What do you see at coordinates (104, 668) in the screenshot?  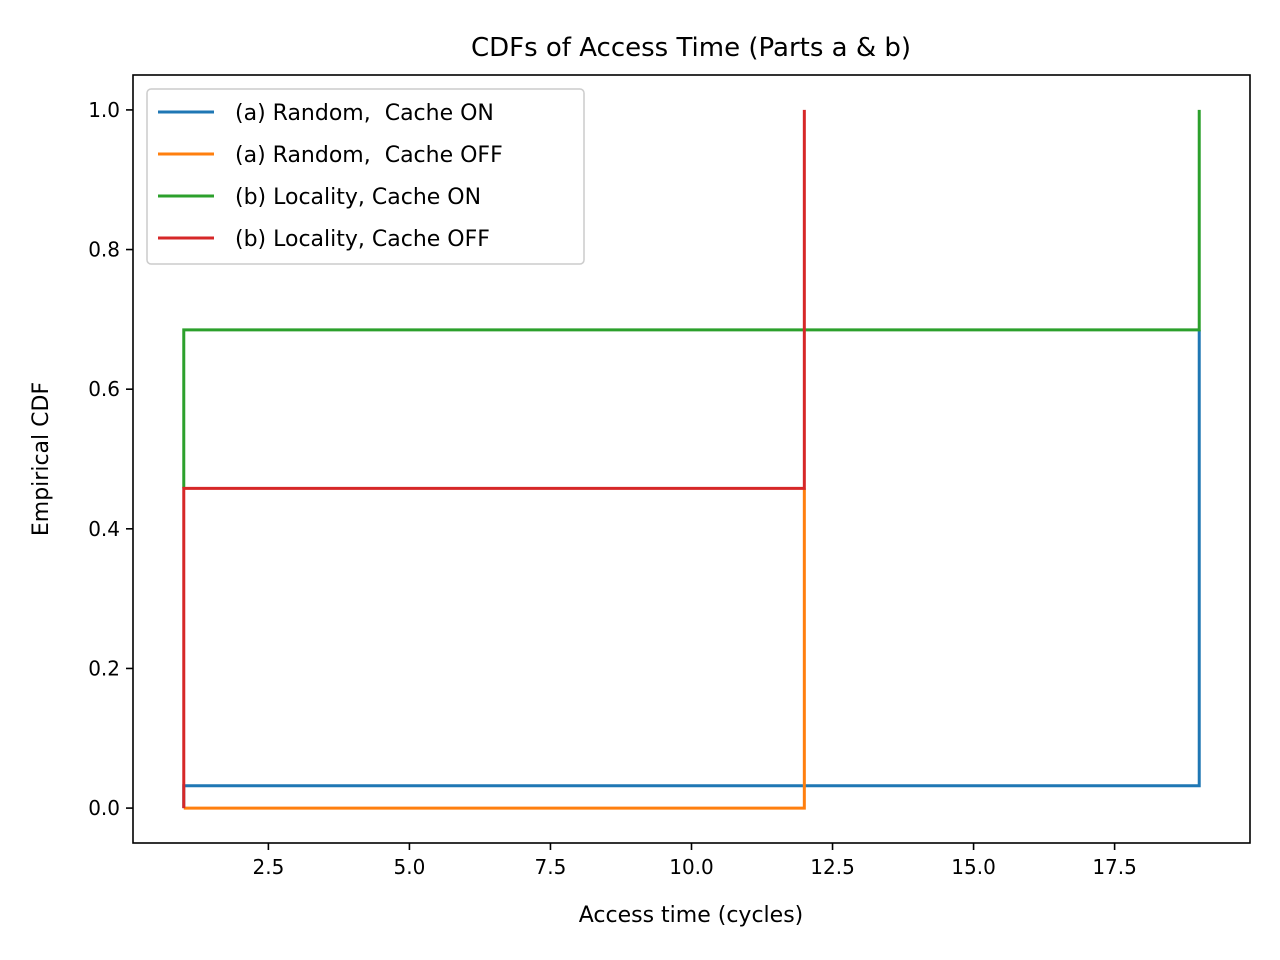 I see `y-tick-label: 0.2` at bounding box center [104, 668].